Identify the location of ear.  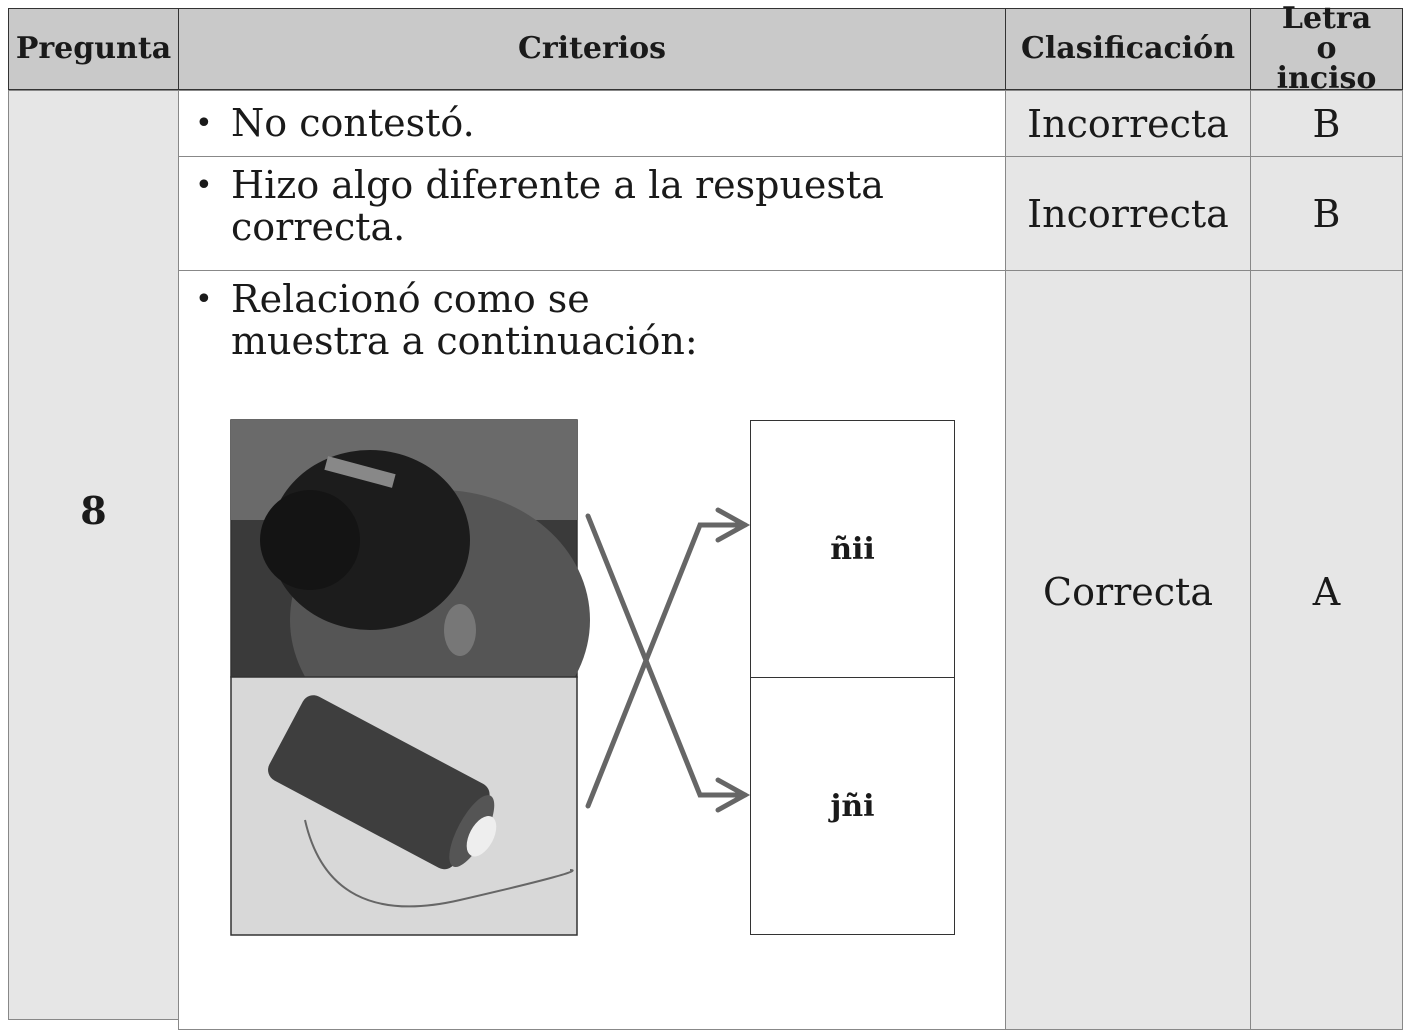
(460, 630).